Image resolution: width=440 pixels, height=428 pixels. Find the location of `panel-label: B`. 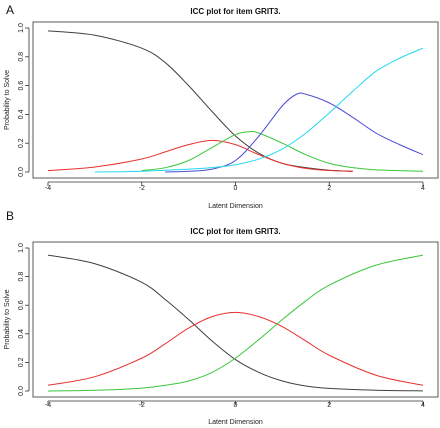

panel-label: B is located at coordinates (10, 216).